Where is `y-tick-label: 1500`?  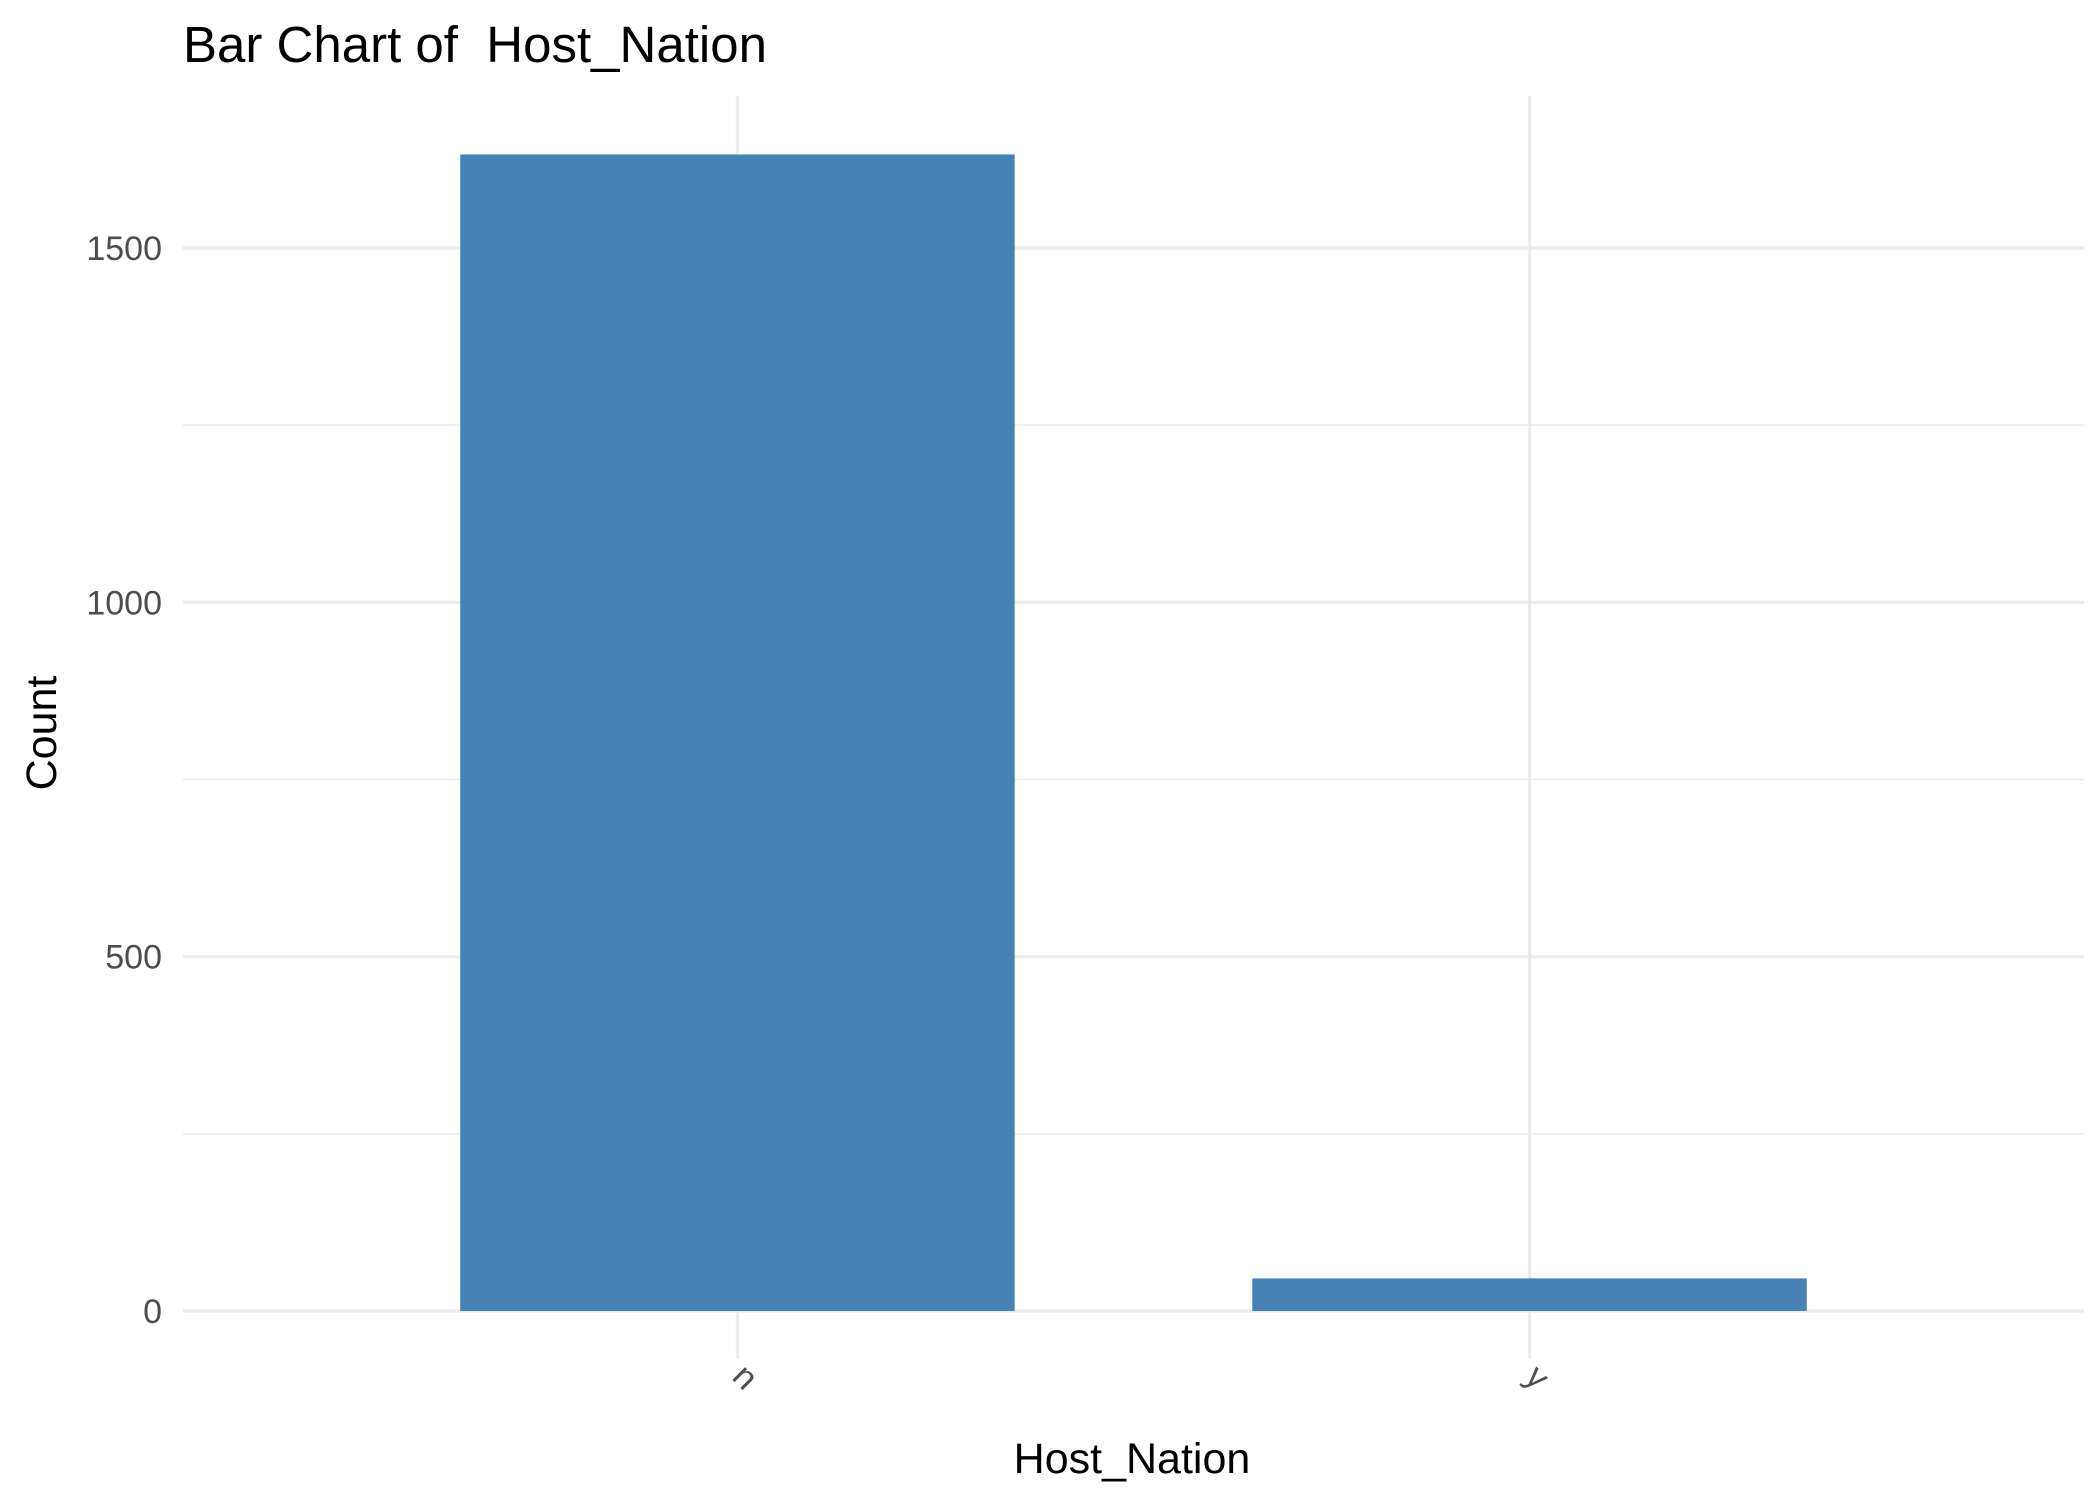 y-tick-label: 1500 is located at coordinates (124, 249).